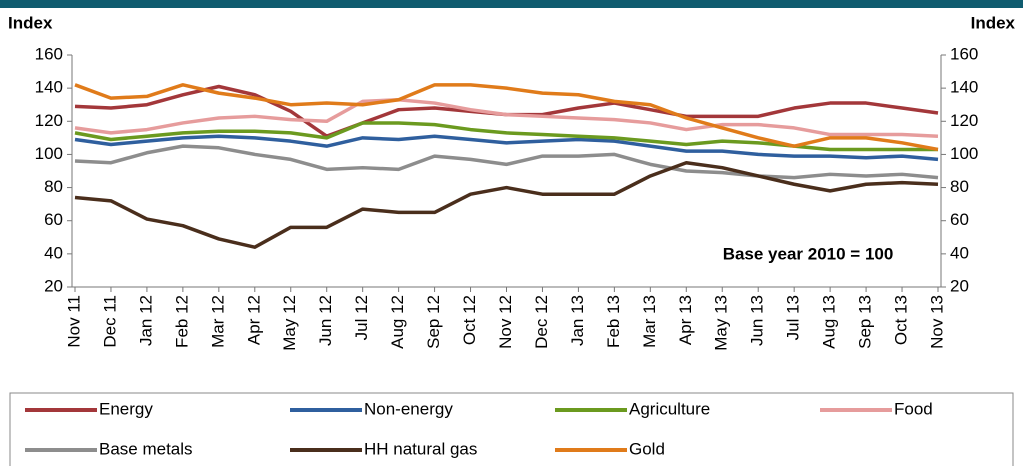 The height and width of the screenshot is (466, 1023). I want to click on x-tick-label: Nov 12, so click(505, 322).